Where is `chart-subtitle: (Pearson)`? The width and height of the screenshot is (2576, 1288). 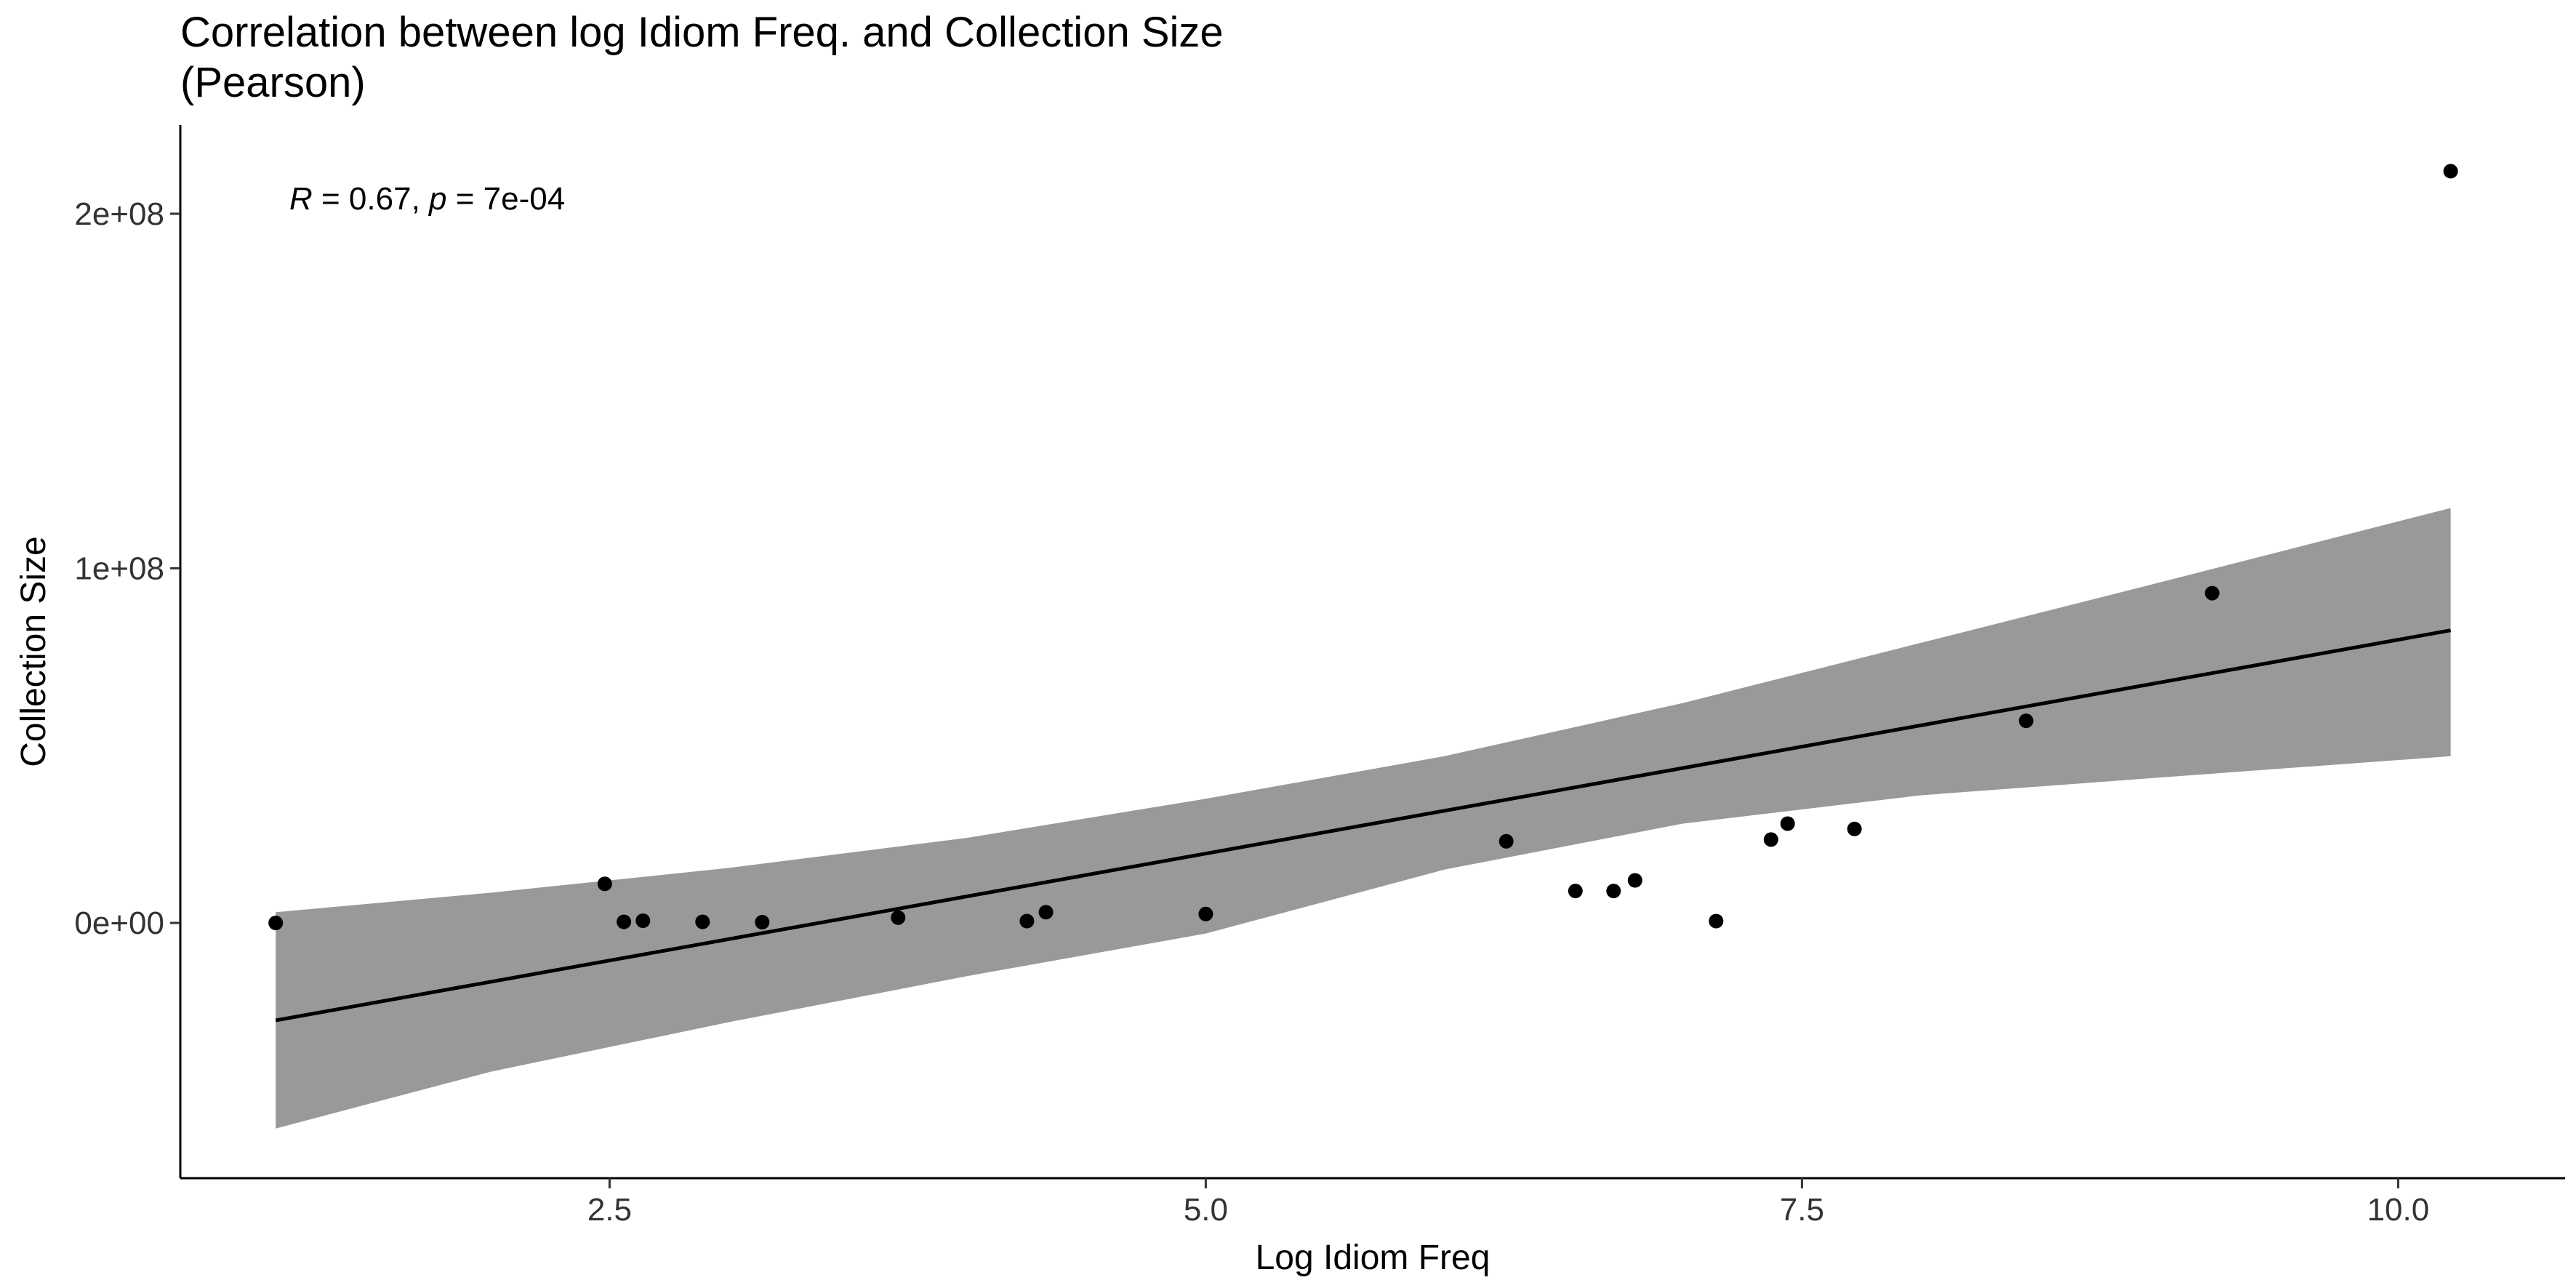 chart-subtitle: (Pearson) is located at coordinates (273, 82).